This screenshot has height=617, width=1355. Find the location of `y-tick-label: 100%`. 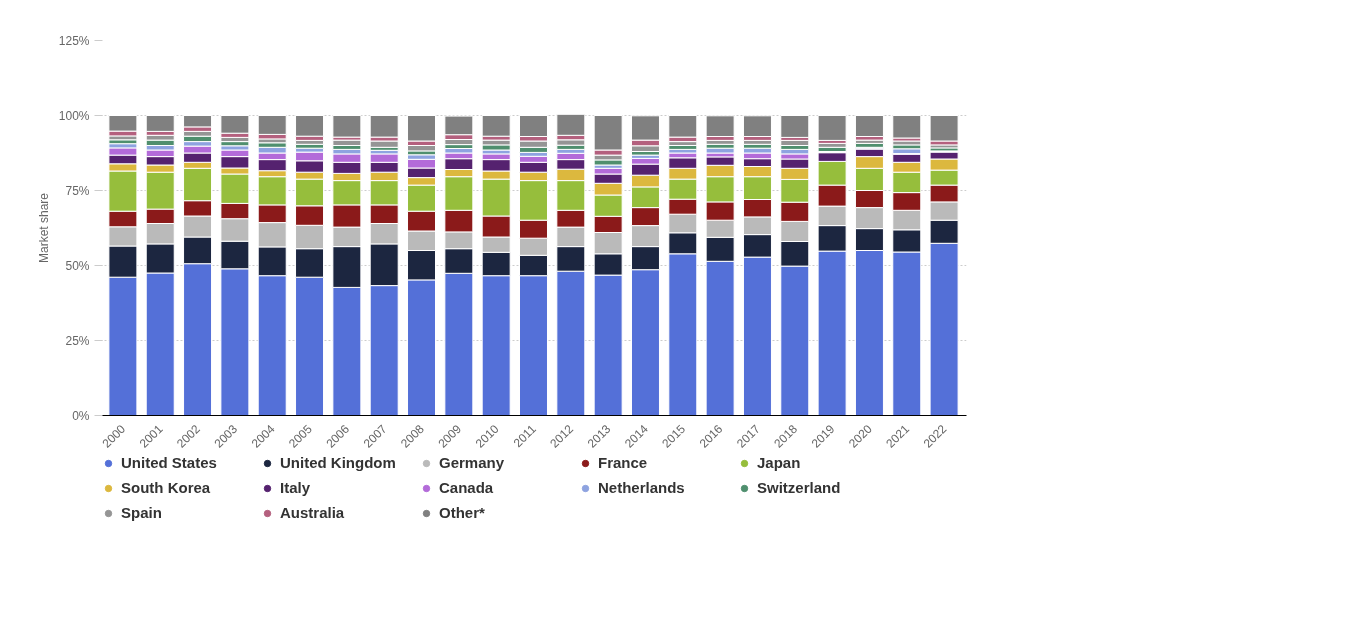

y-tick-label: 100% is located at coordinates (74, 115).